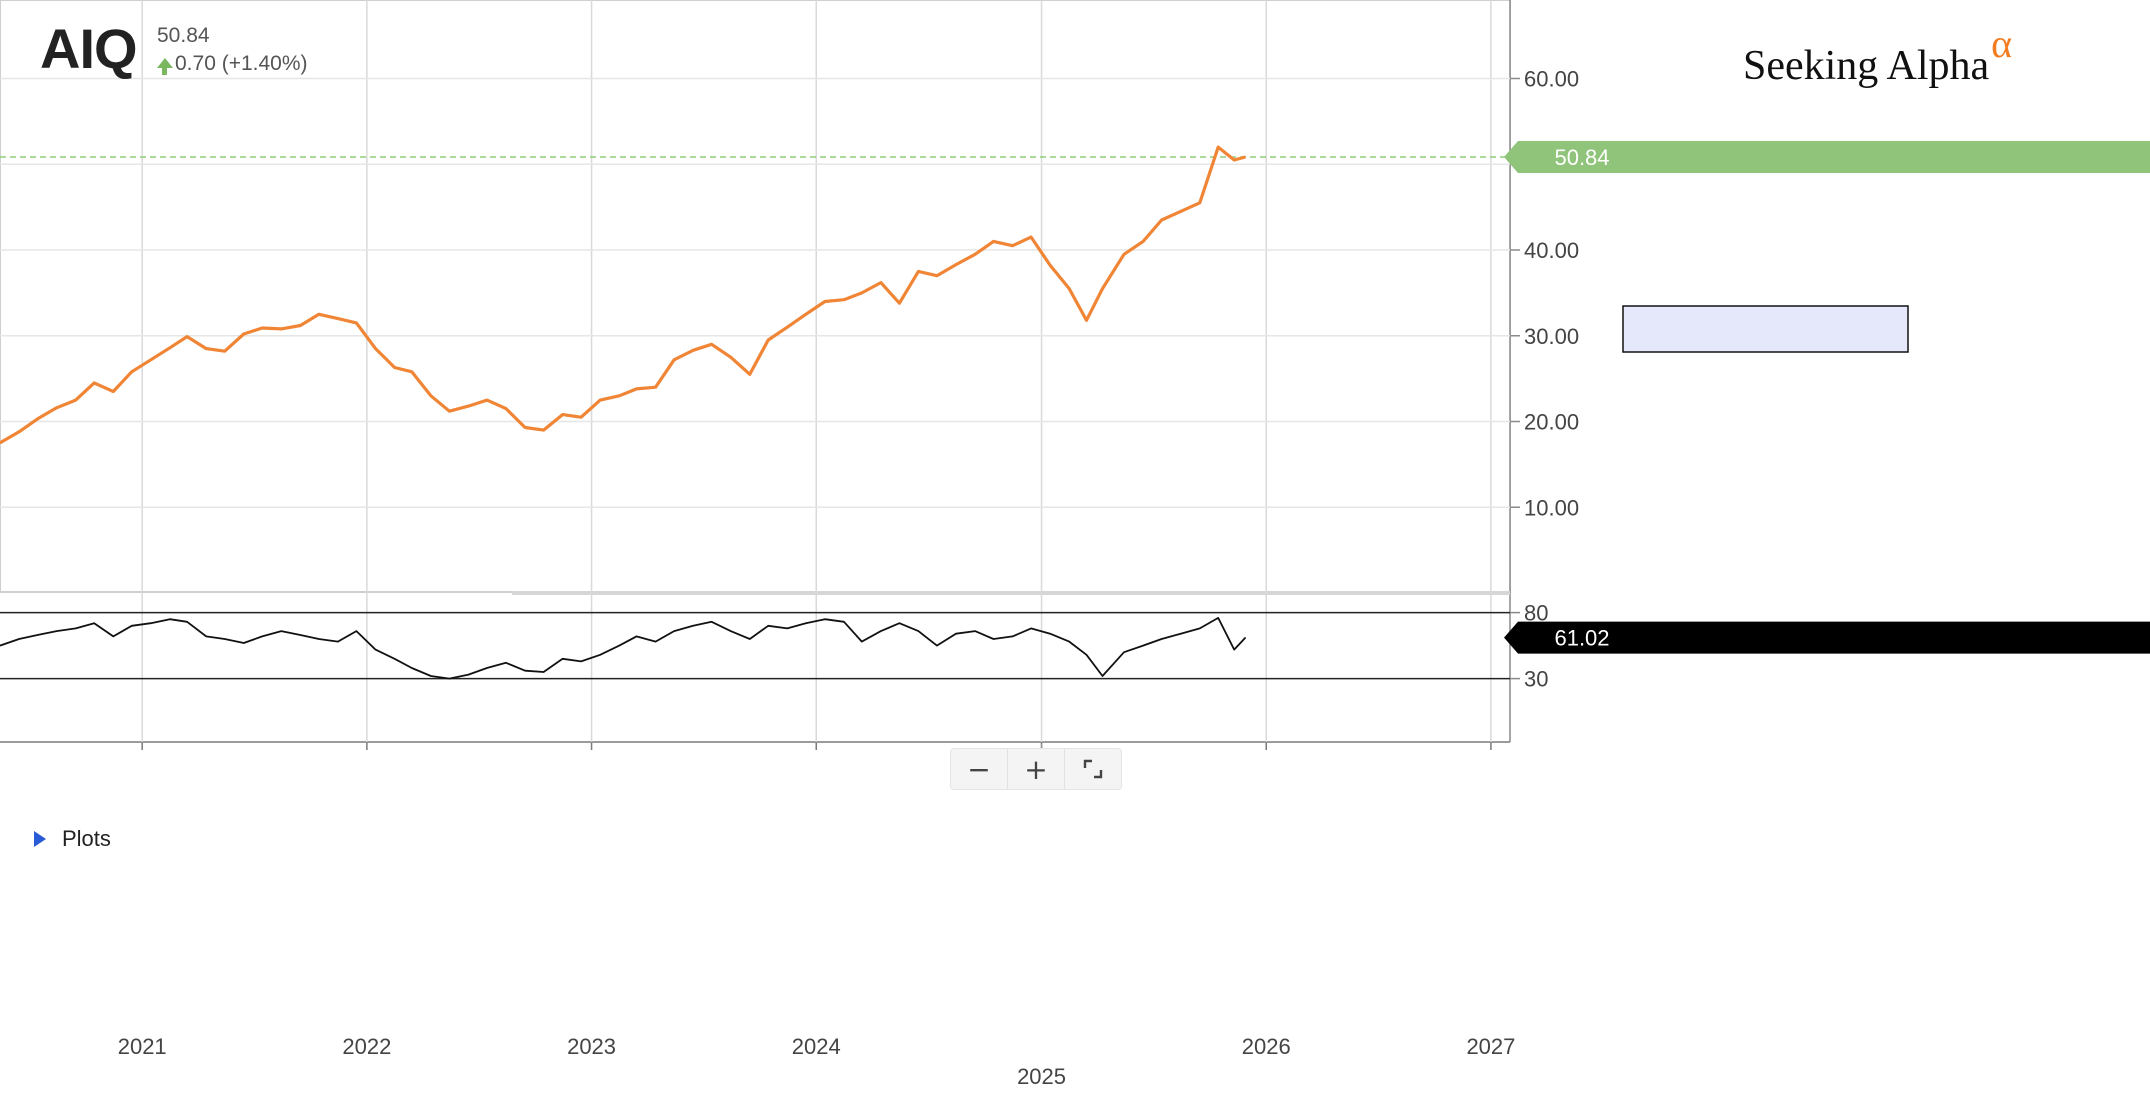 This screenshot has width=2150, height=1095. I want to click on zoom-controls: − +, so click(1036, 769).